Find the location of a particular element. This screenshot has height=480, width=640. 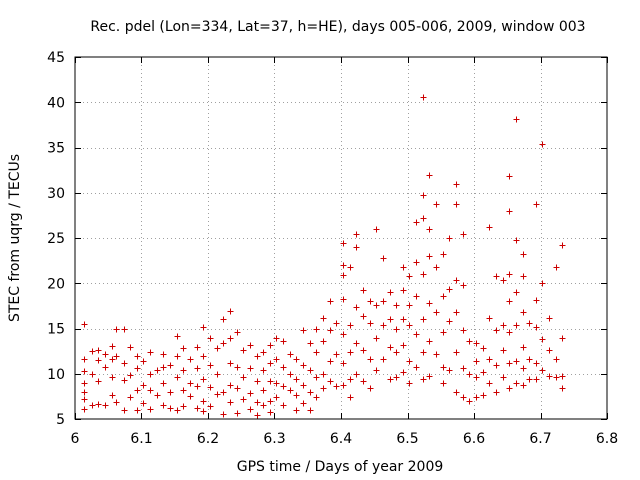

x-tick-label: 6.6 is located at coordinates (474, 439).